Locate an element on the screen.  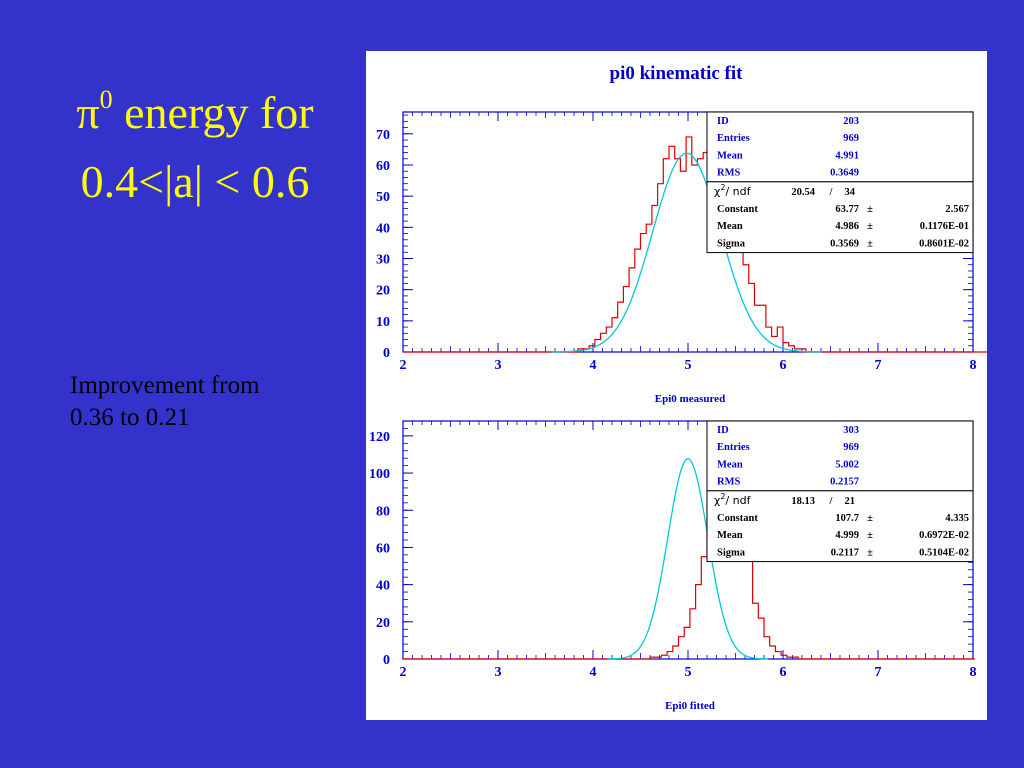
y-tick-label: 100 is located at coordinates (379, 474).